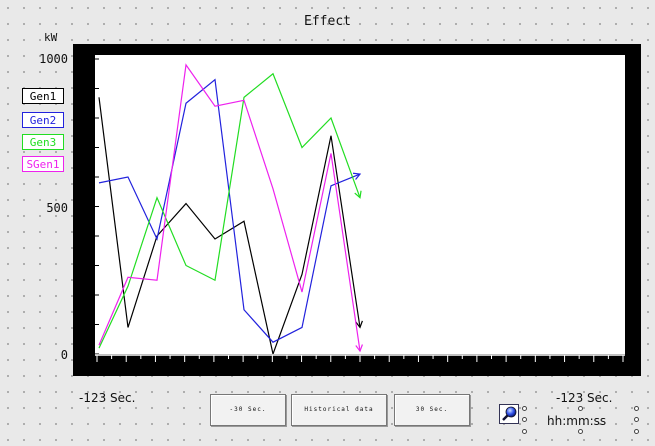 This screenshot has height=446, width=655. Describe the element at coordinates (43, 142) in the screenshot. I see `legend-gen3: Gen3` at that location.